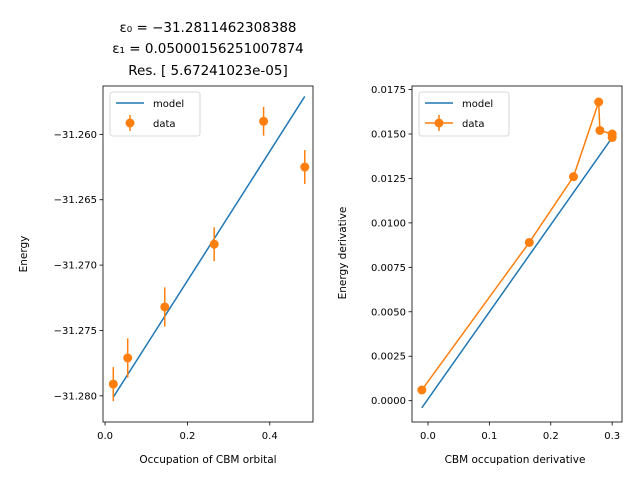 Image resolution: width=640 pixels, height=480 pixels. I want to click on left-x-axis-label: Occupation of CBM orbital, so click(207, 460).